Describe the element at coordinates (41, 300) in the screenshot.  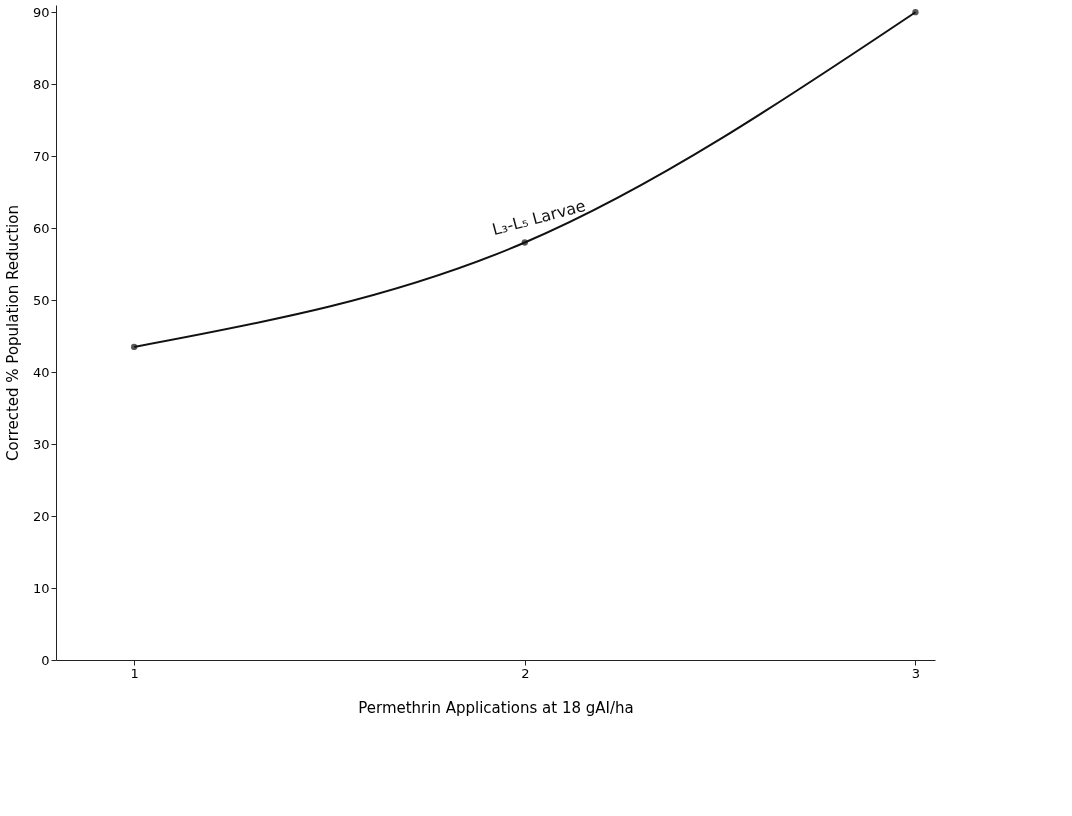
I see `y-tick-label: 50` at that location.